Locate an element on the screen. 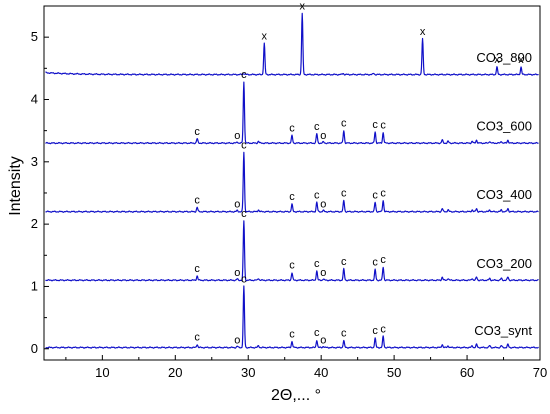  x-tick-label: 70 is located at coordinates (540, 372).